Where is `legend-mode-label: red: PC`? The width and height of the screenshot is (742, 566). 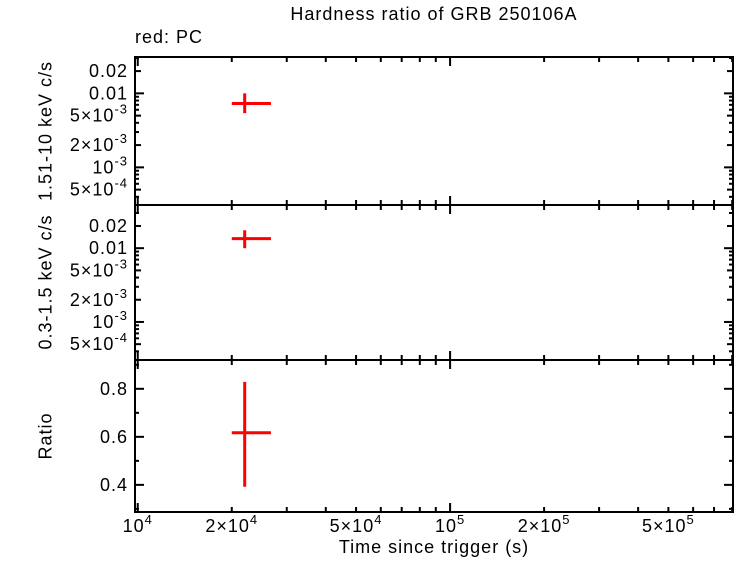 legend-mode-label: red: PC is located at coordinates (169, 37).